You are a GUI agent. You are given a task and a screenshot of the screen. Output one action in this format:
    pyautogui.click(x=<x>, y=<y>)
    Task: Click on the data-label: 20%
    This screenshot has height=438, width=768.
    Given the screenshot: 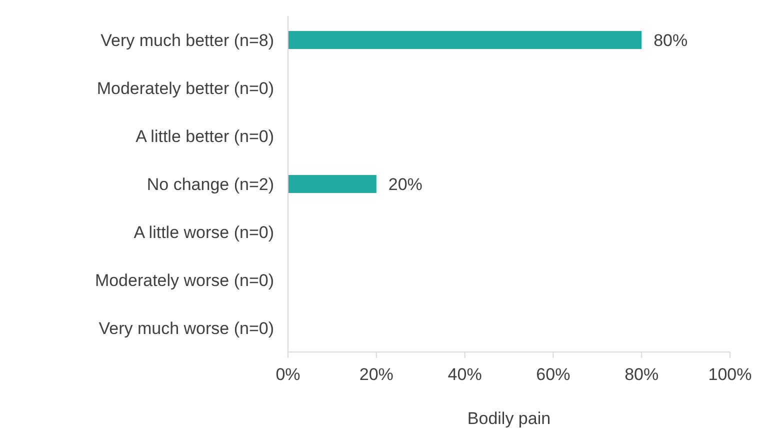 What is the action you would take?
    pyautogui.click(x=405, y=184)
    